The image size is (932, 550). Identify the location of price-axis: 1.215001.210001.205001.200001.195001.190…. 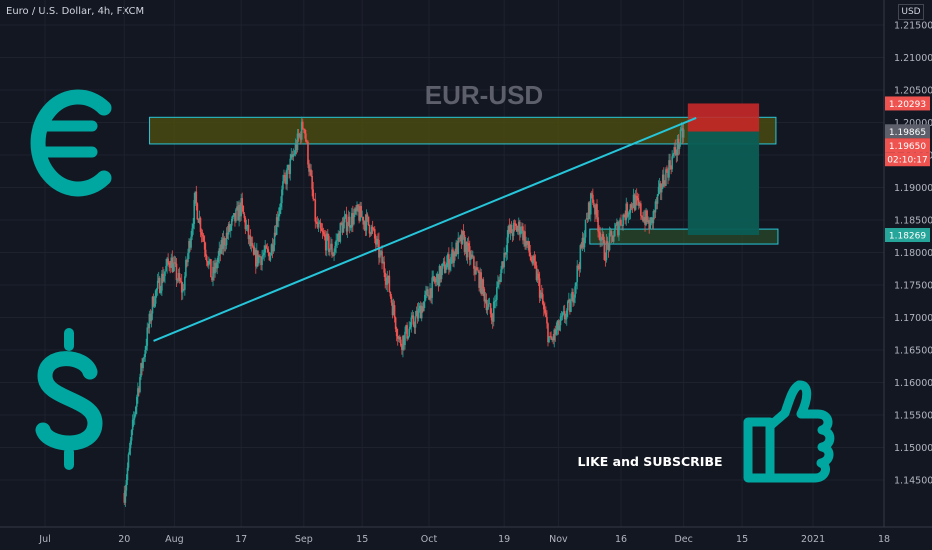
(907, 263).